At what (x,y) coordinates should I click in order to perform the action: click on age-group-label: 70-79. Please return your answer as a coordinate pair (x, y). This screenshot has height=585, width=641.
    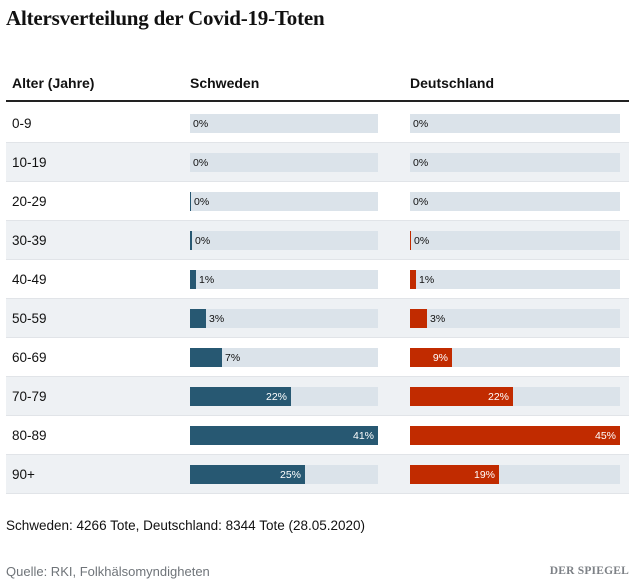
    Looking at the image, I should click on (29, 396).